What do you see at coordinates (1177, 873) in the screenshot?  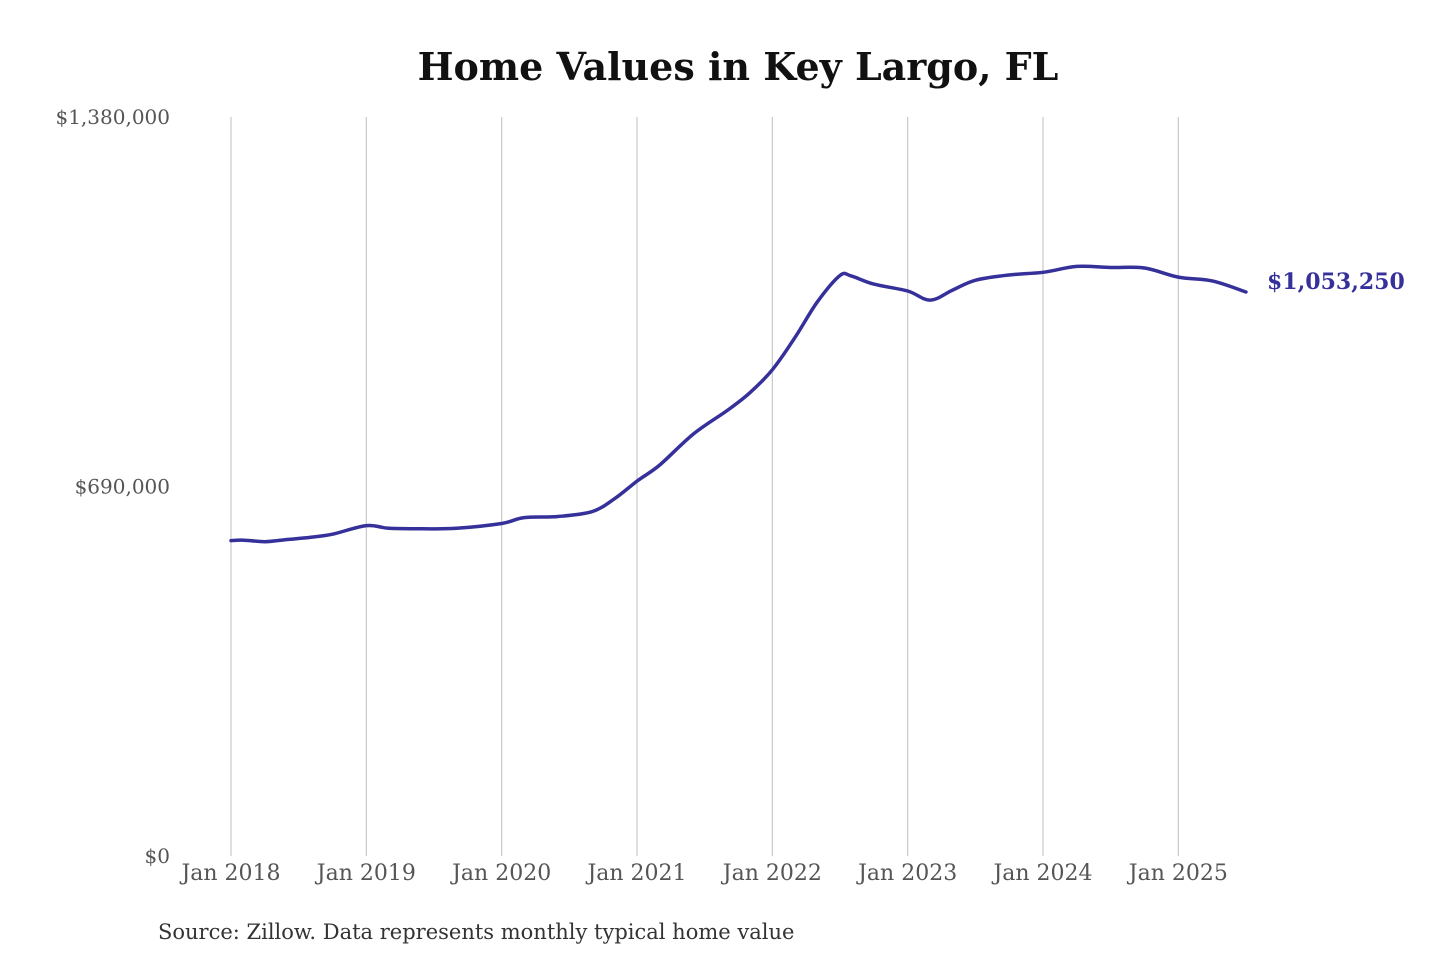 I see `x-tick-label: Jan 2025` at bounding box center [1177, 873].